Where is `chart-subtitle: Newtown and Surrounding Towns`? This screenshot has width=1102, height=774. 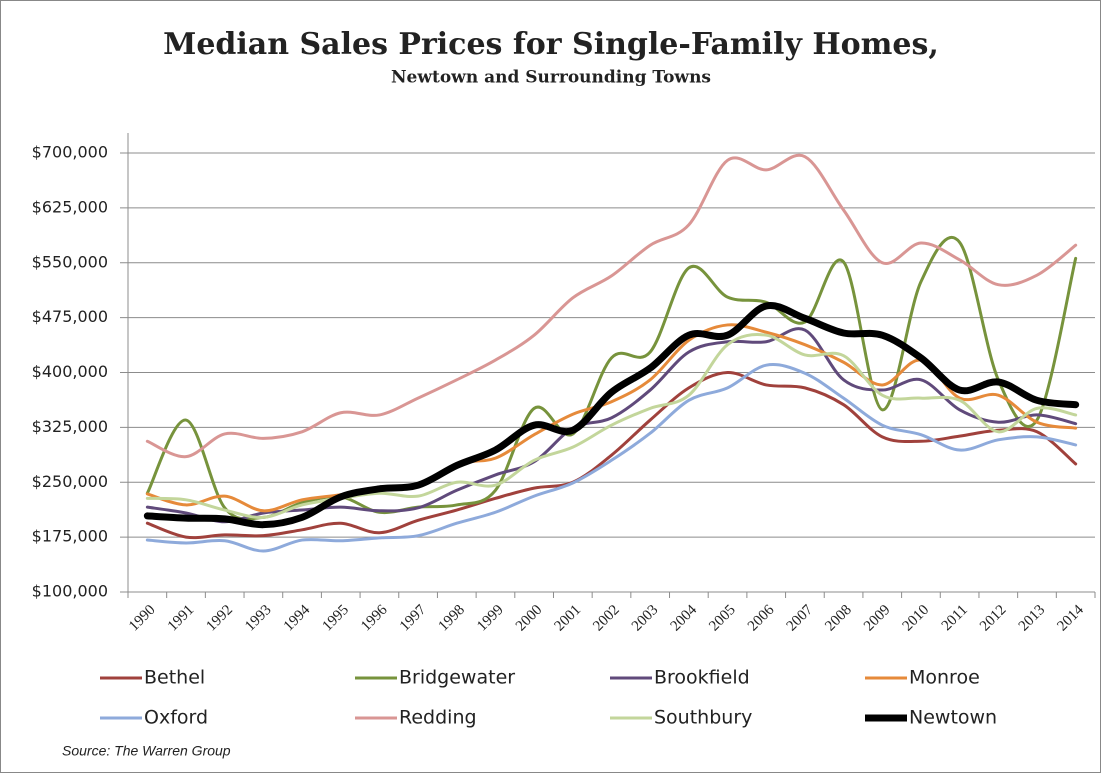
chart-subtitle: Newtown and Surrounding Towns is located at coordinates (551, 78).